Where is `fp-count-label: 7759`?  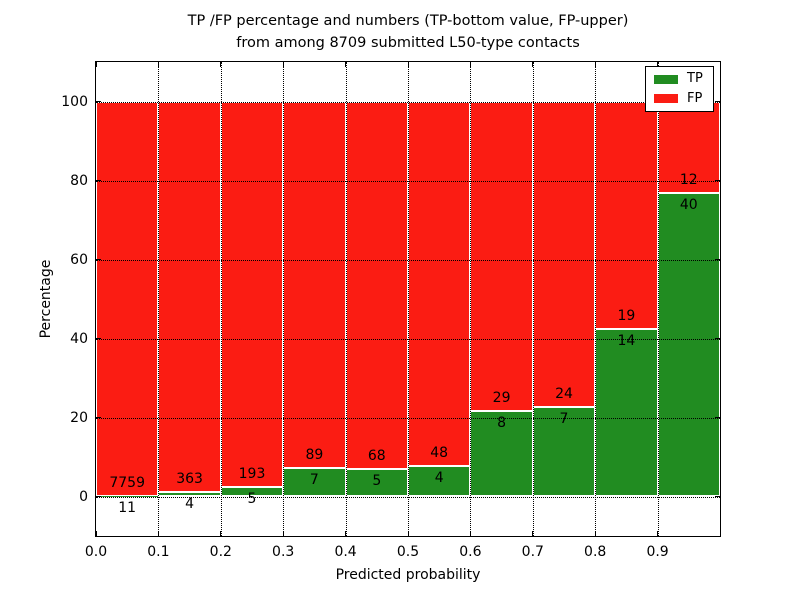
fp-count-label: 7759 is located at coordinates (127, 482).